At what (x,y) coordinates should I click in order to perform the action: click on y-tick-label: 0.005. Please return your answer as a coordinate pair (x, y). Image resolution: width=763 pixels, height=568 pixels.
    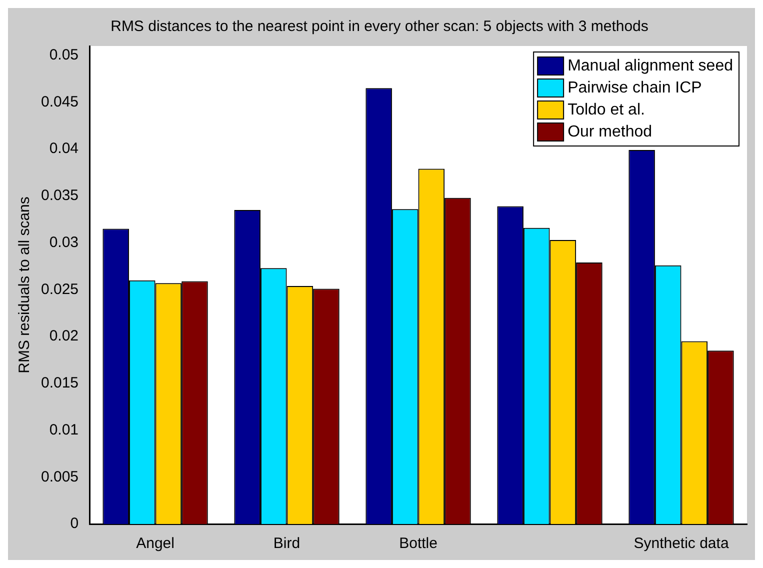
    Looking at the image, I should click on (59, 477).